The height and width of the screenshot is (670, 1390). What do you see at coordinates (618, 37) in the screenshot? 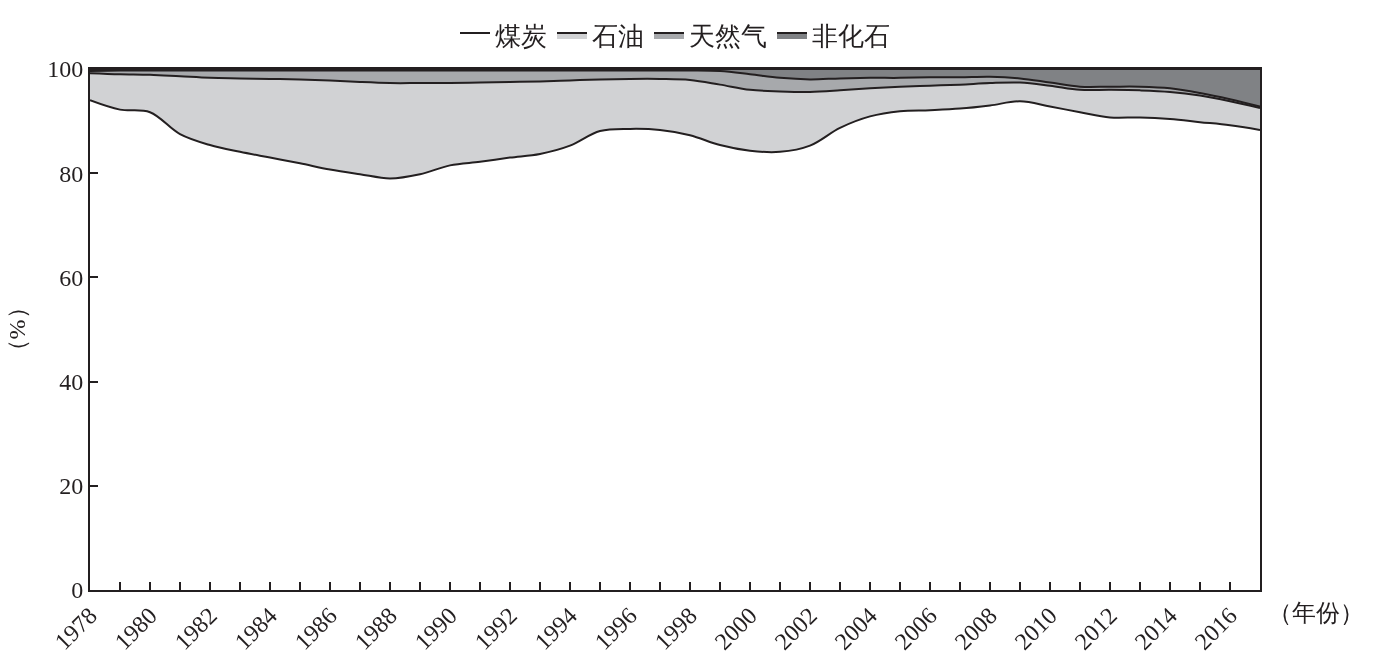
I see `legend-label: 石油` at bounding box center [618, 37].